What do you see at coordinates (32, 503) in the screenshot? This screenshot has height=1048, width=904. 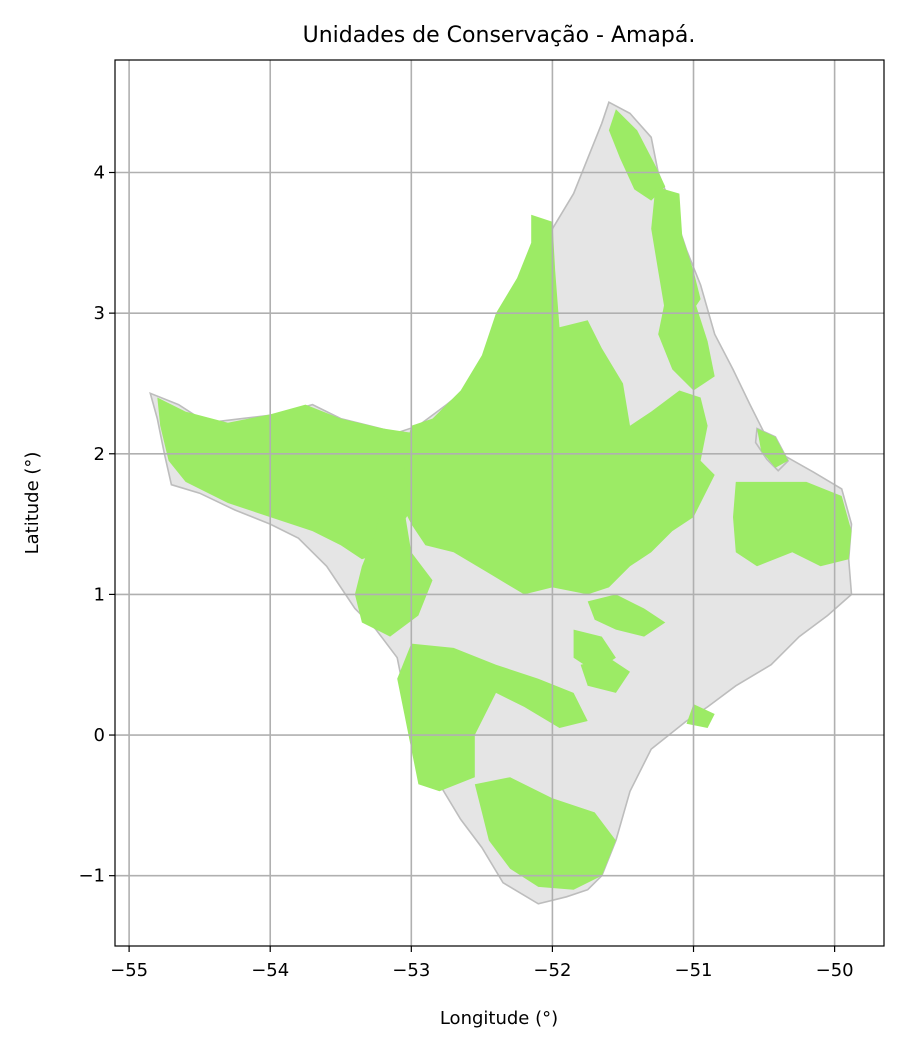 I see `y-axis-label: Latitude (°)` at bounding box center [32, 503].